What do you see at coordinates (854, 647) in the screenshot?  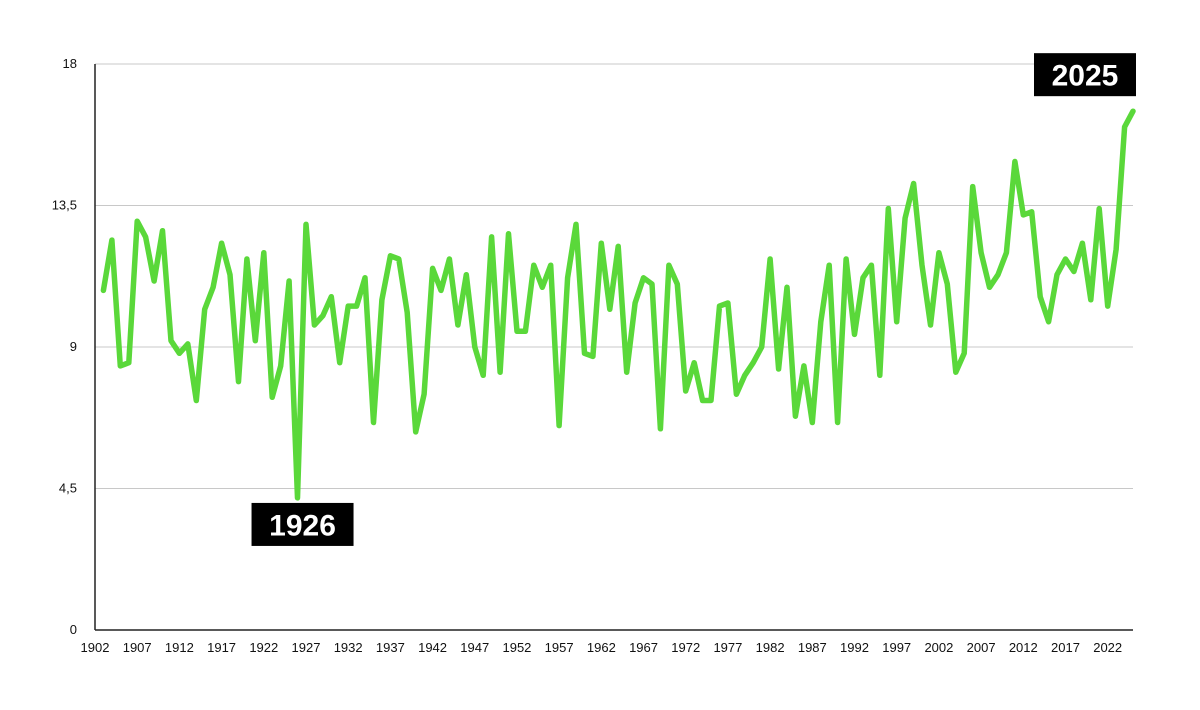 I see `x-tick-label: 1992` at bounding box center [854, 647].